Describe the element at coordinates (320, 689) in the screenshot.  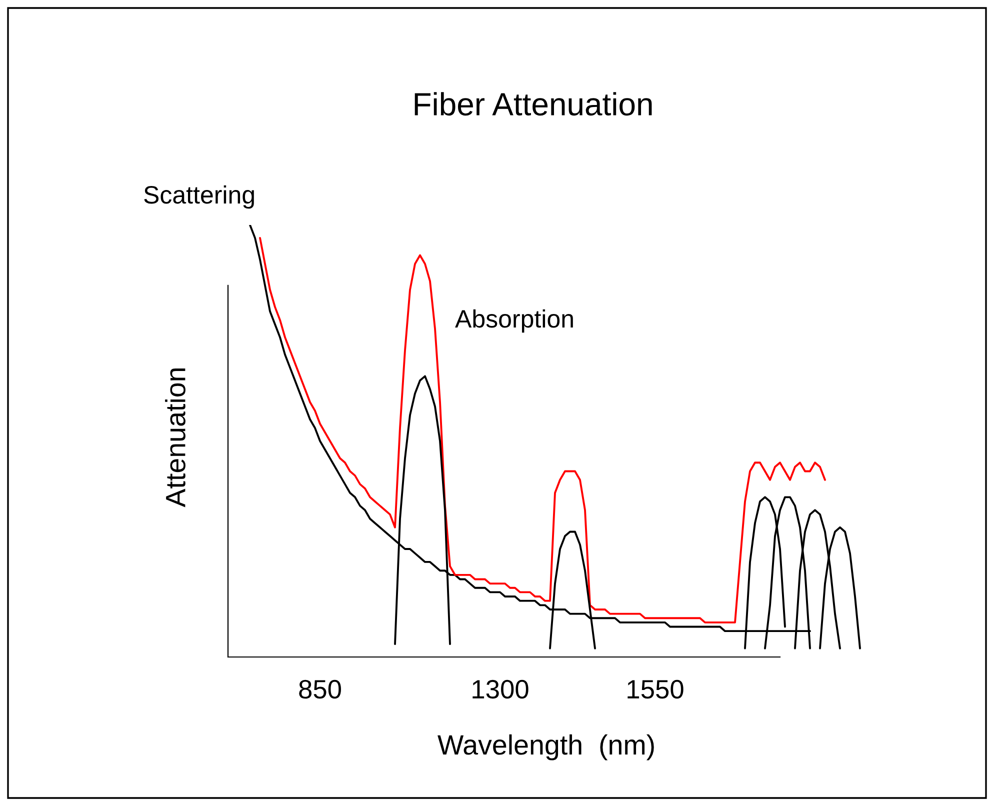
I see `x-tick-label: 850` at that location.